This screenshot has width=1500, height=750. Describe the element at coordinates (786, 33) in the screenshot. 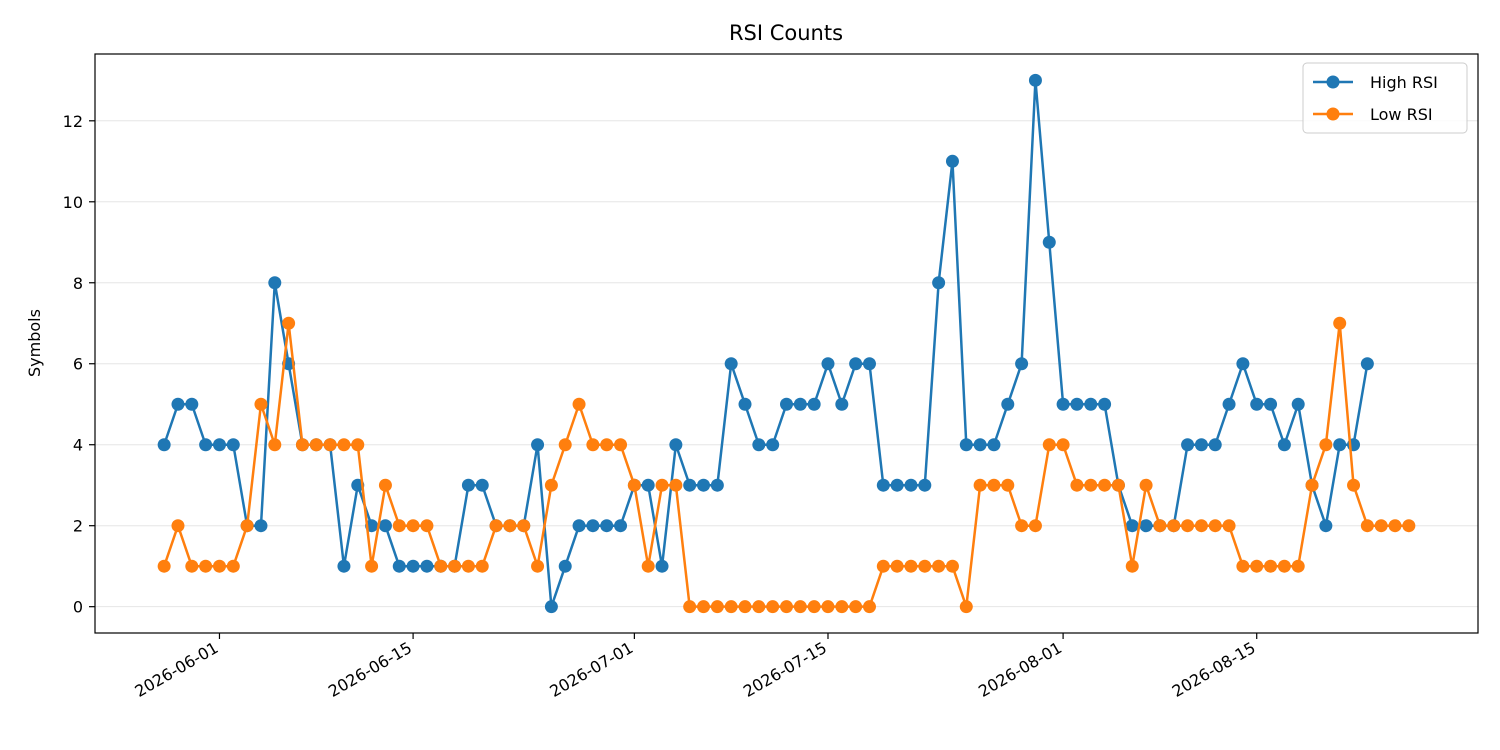

I see `chart-title: RSI Counts` at that location.